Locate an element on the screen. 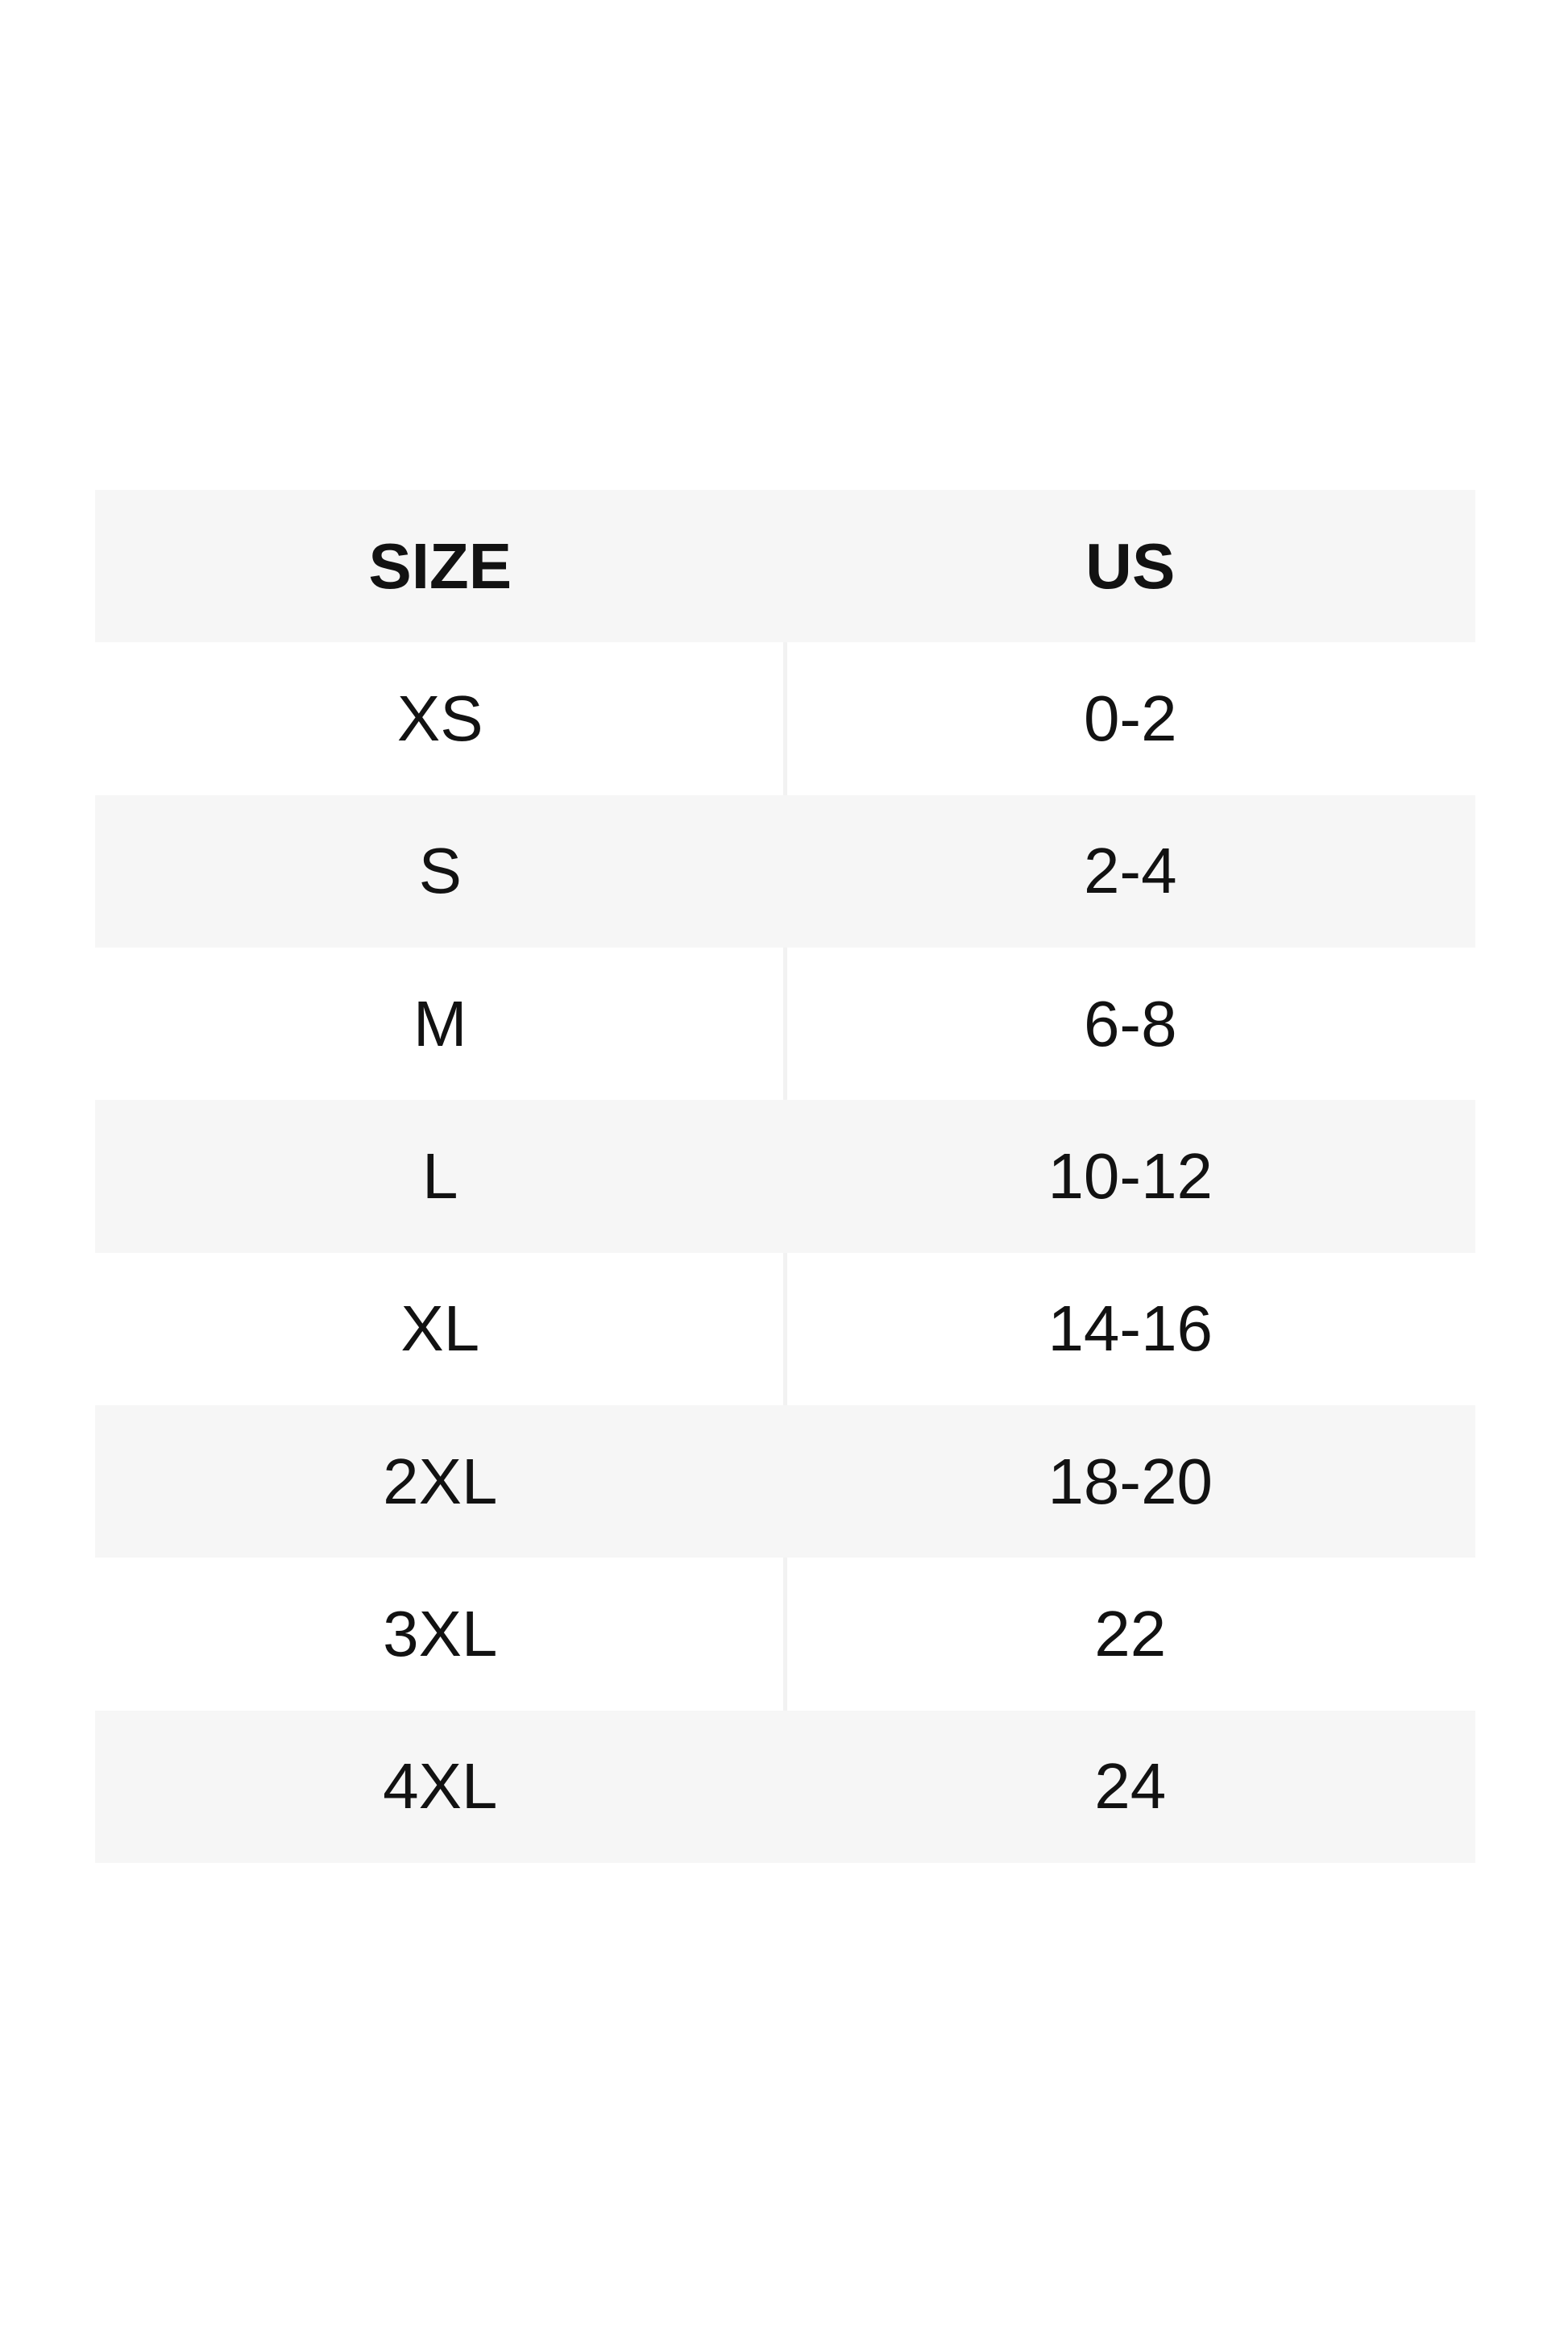 The image size is (1568, 2352). table-row: 2XL 18-20 is located at coordinates (785, 1481).